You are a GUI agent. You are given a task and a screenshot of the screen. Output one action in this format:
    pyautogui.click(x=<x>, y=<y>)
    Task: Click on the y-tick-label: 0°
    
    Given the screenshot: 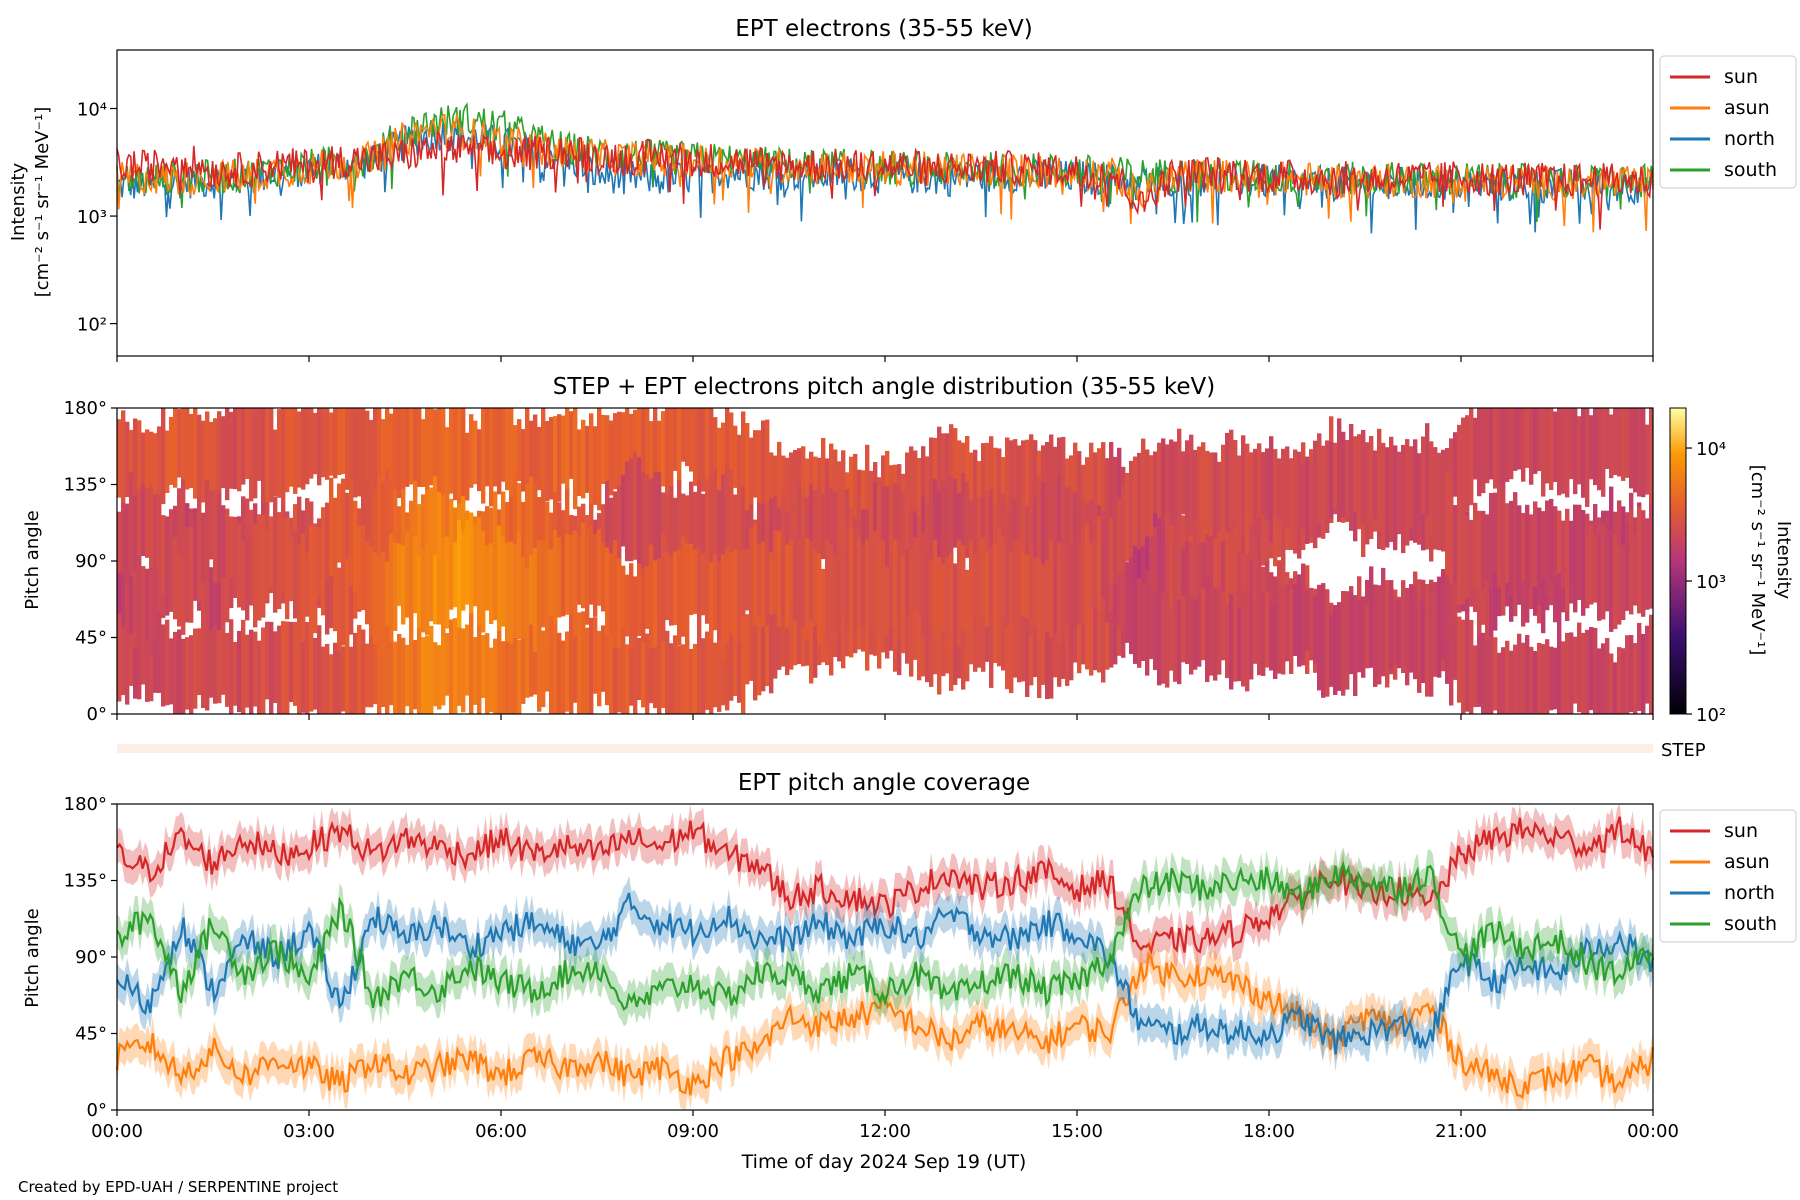 What is the action you would take?
    pyautogui.click(x=97, y=714)
    